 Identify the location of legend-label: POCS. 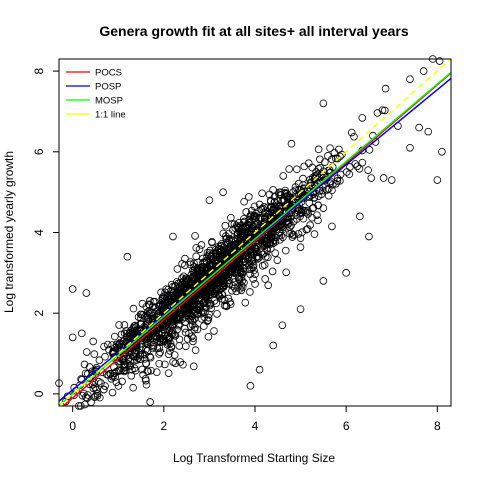
(108, 73).